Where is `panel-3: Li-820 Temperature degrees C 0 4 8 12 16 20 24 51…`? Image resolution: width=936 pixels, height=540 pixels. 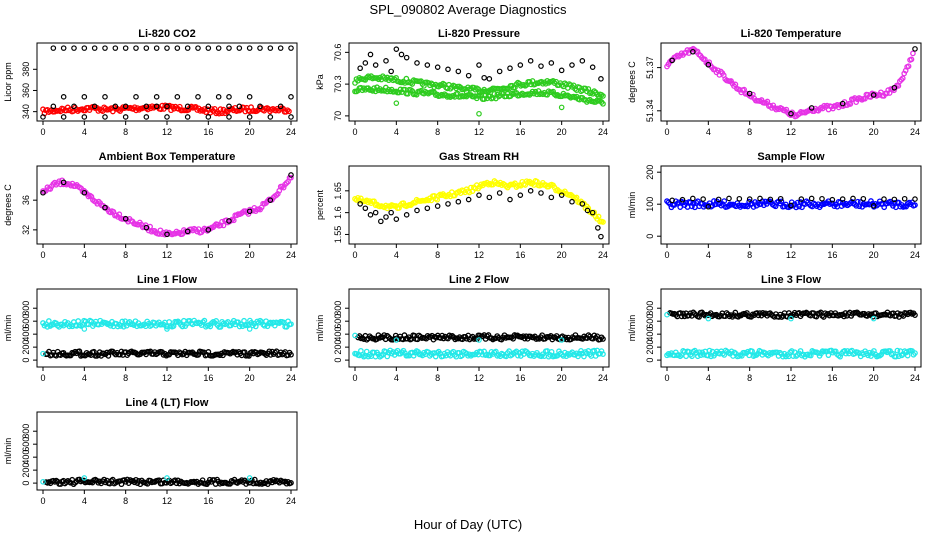
panel-3: Li-820 Temperature degrees C 0 4 8 12 16 20 24 51… is located at coordinates (774, 82).